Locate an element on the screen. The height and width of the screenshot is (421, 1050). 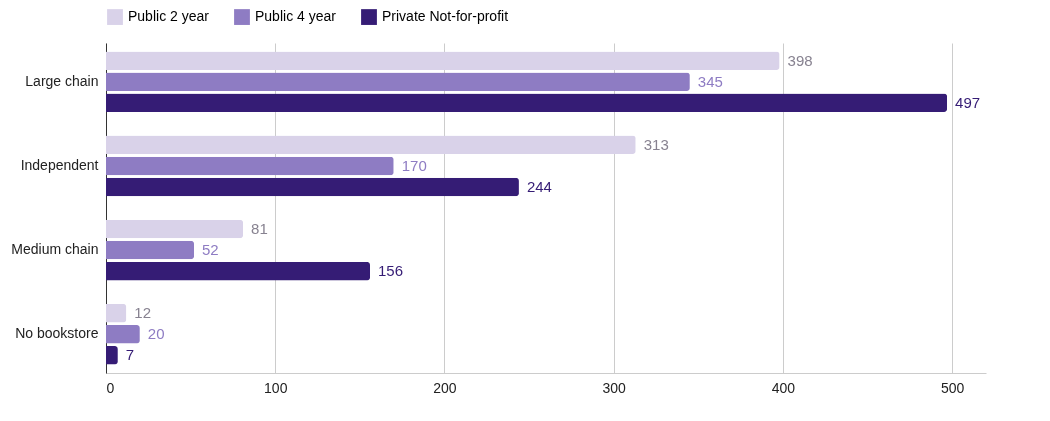
x-tick-label: 500 is located at coordinates (952, 387).